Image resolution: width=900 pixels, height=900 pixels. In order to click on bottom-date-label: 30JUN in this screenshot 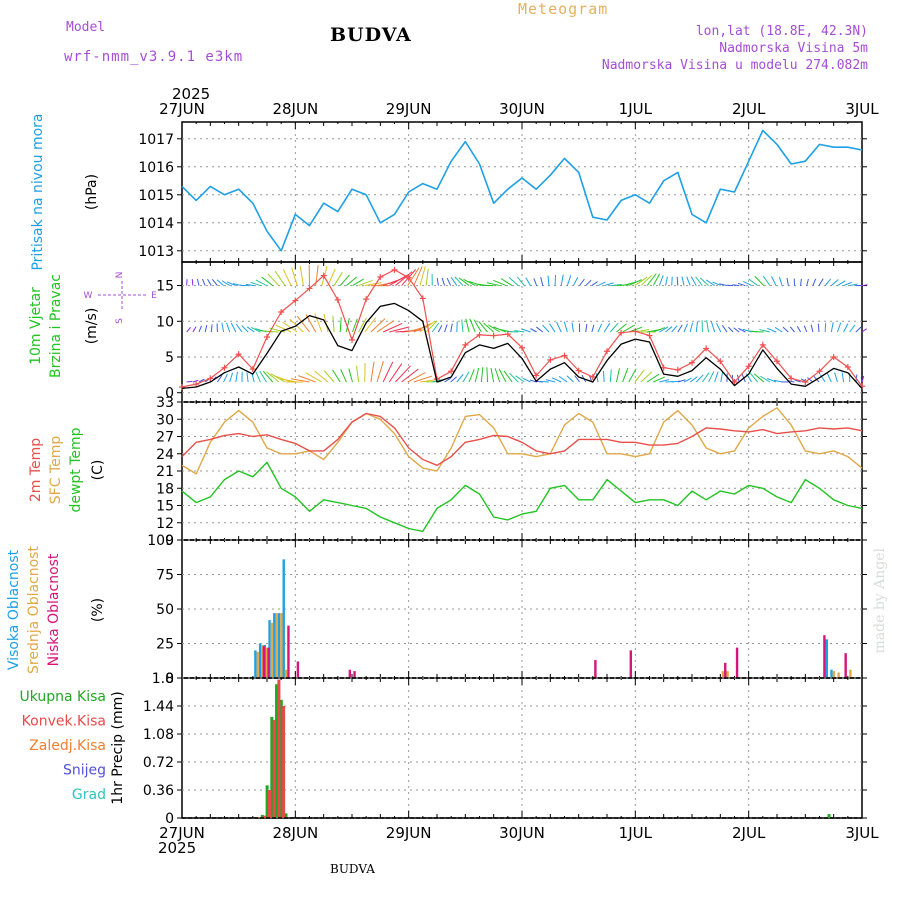, I will do `click(522, 833)`.